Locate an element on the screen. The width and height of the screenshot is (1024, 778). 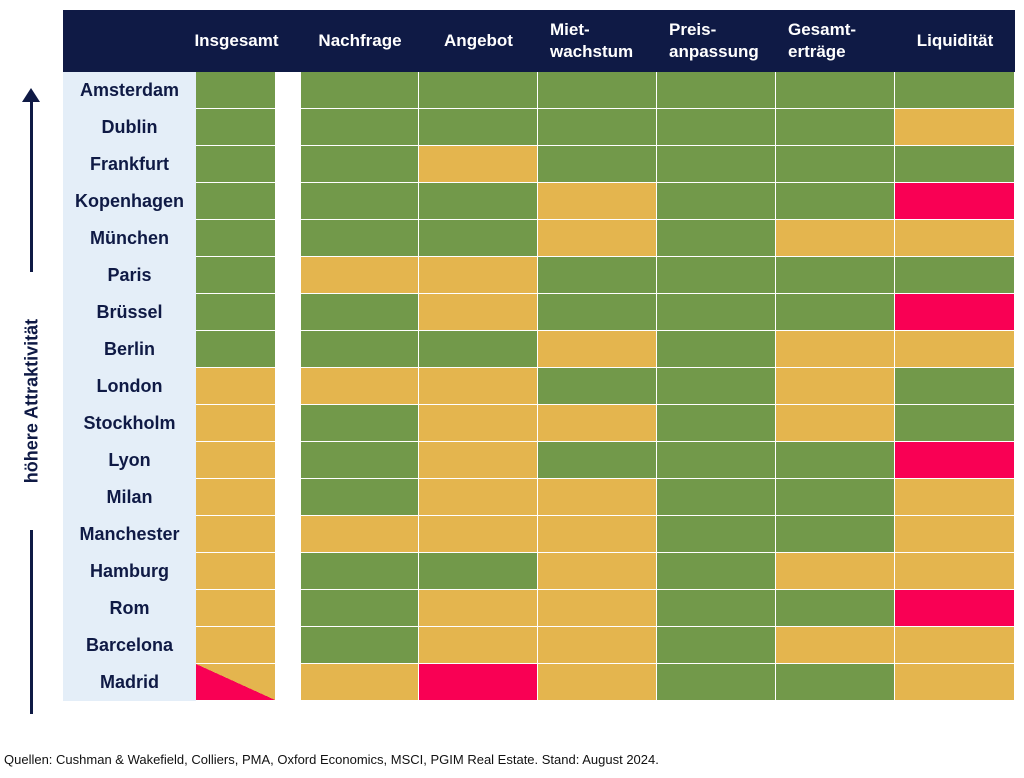
row-label: Madrid is located at coordinates (129, 682).